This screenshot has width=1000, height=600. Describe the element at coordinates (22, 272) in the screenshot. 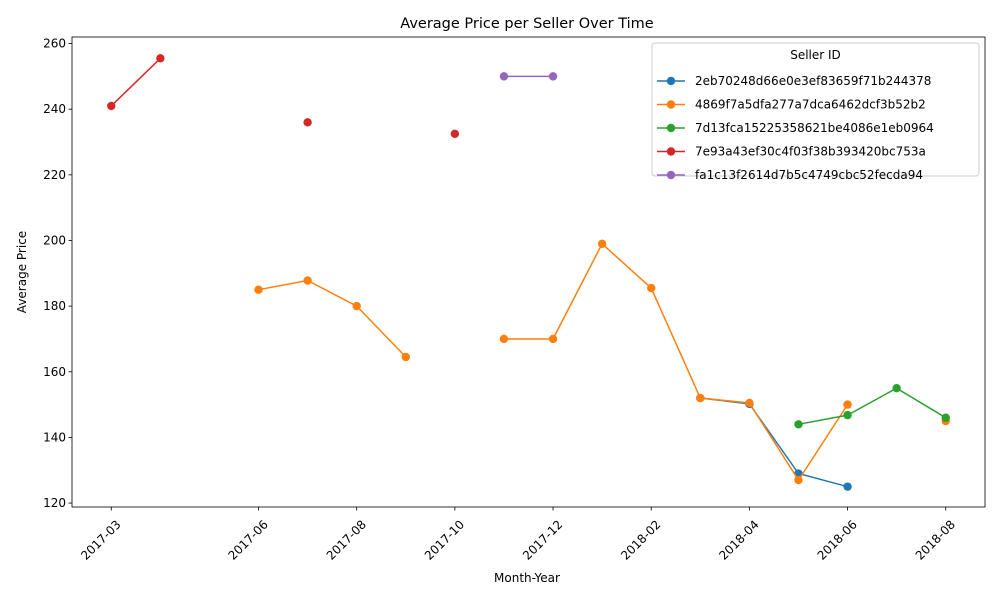

I see `y-axis-title: Average Price` at that location.